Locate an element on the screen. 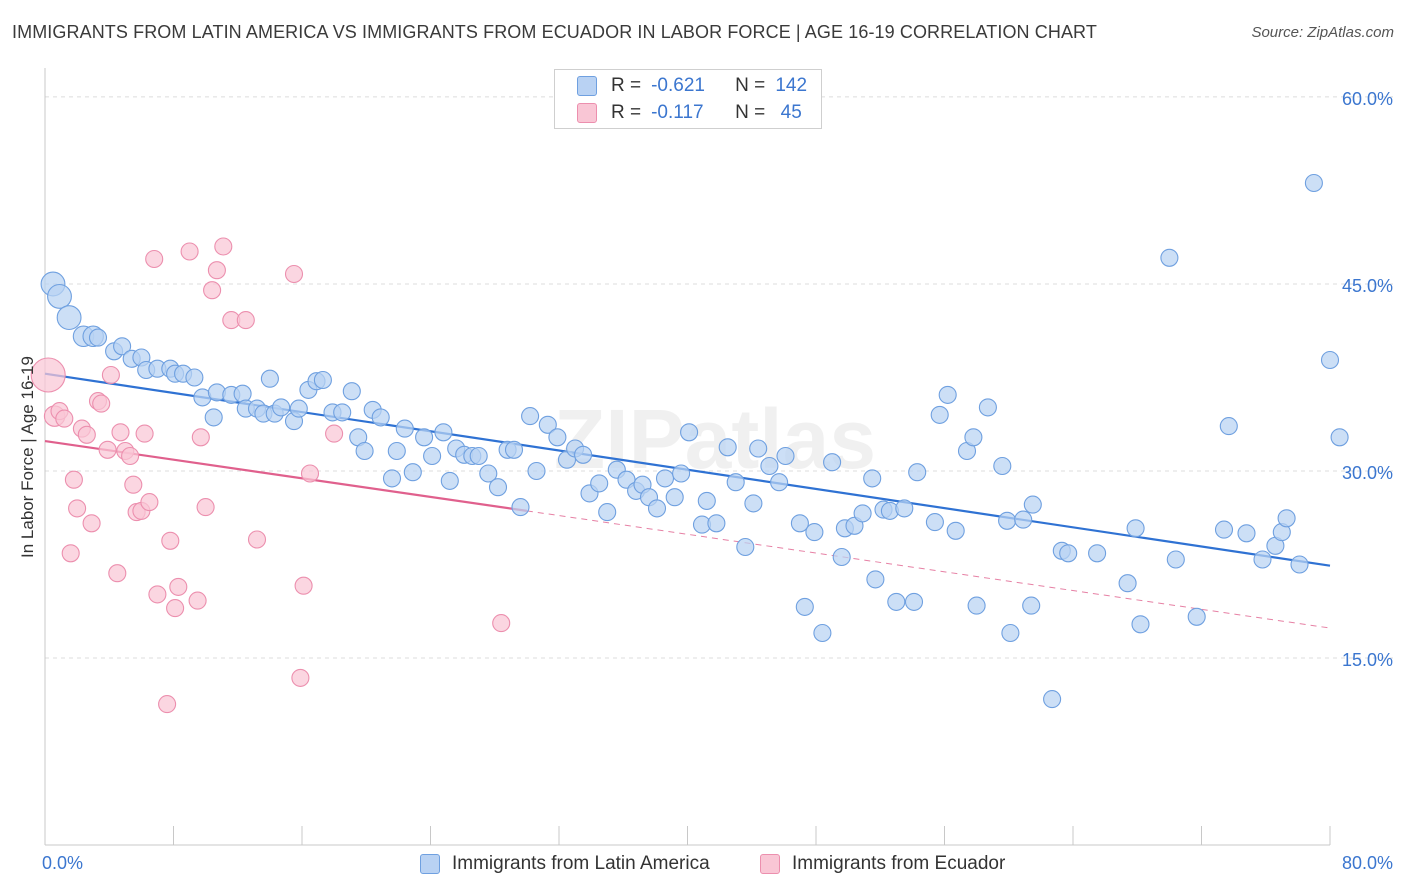 The width and height of the screenshot is (1406, 892). x-tick-label: 80.0% is located at coordinates (1367, 863).